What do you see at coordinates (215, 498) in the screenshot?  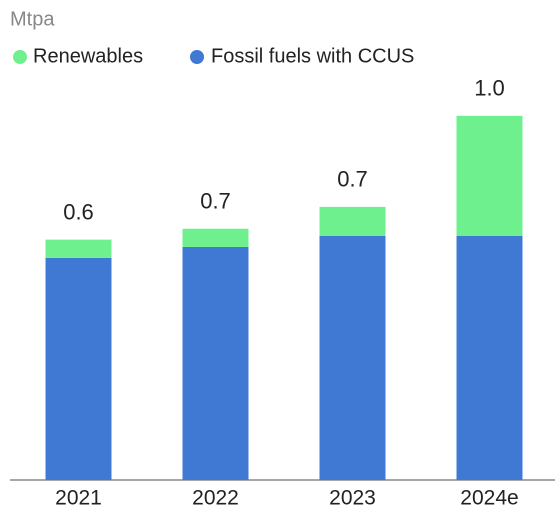 I see `x-tick-label: 2022` at bounding box center [215, 498].